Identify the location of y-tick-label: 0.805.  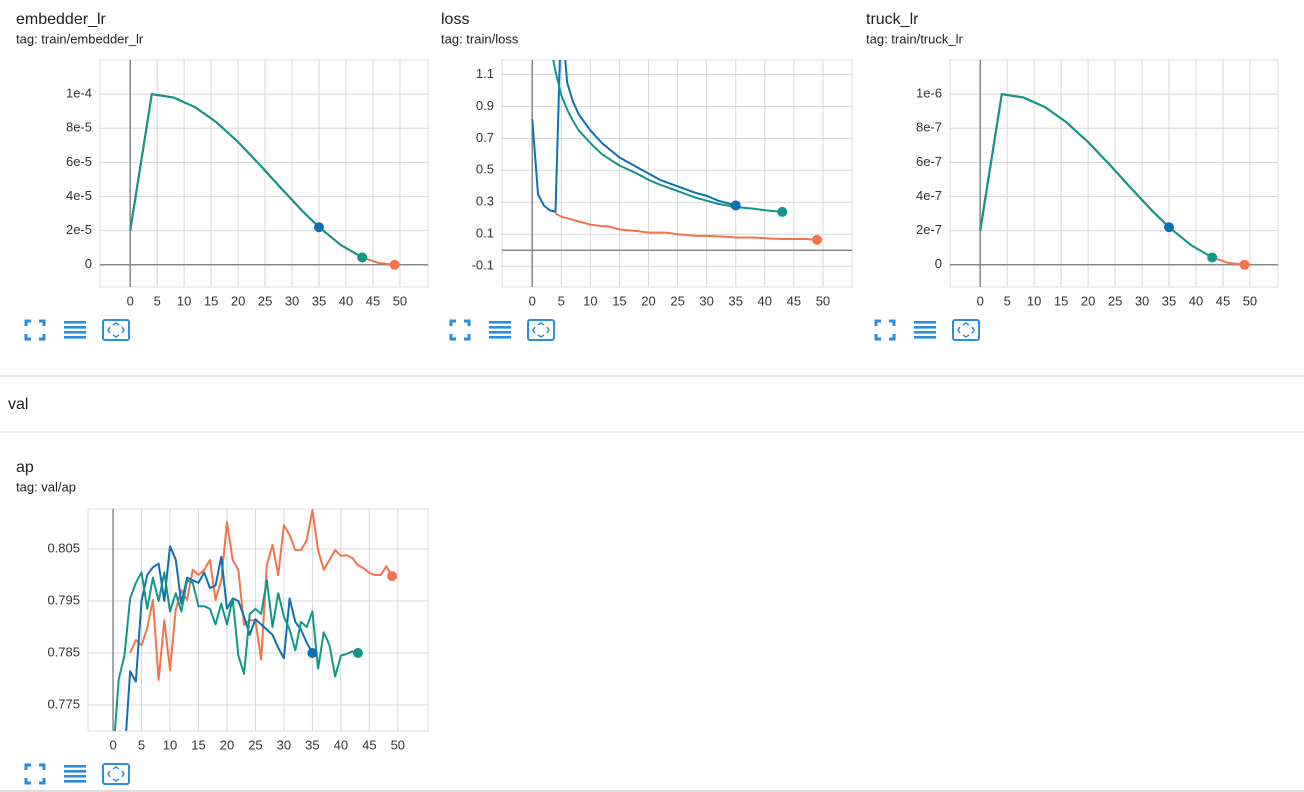
(63, 547).